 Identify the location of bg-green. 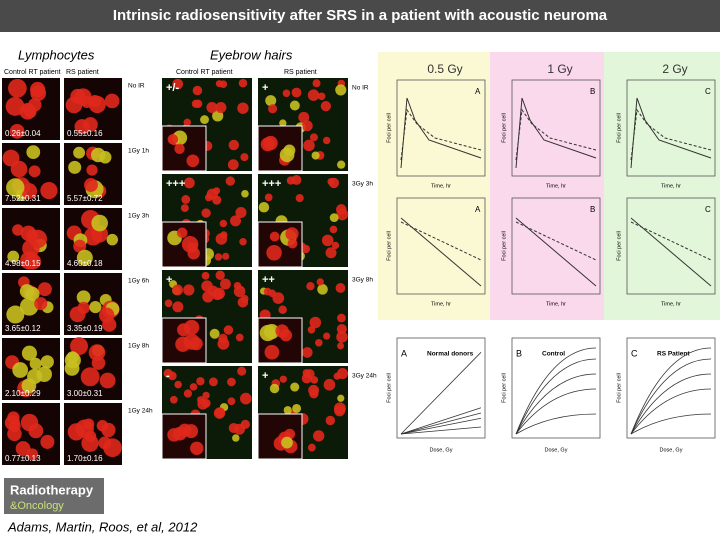
(662, 186).